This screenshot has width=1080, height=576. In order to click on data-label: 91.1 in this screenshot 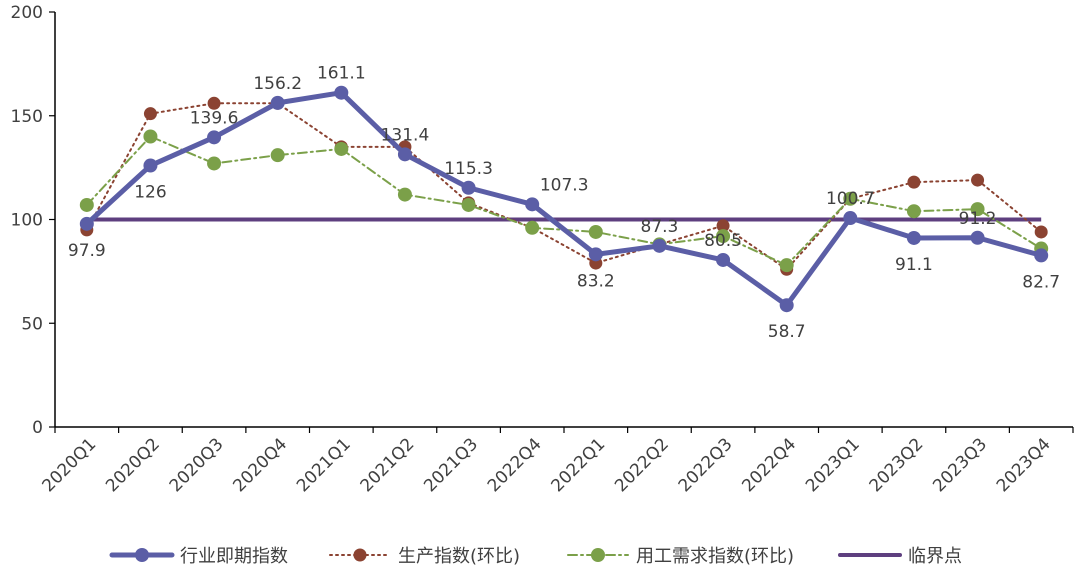, I will do `click(914, 265)`.